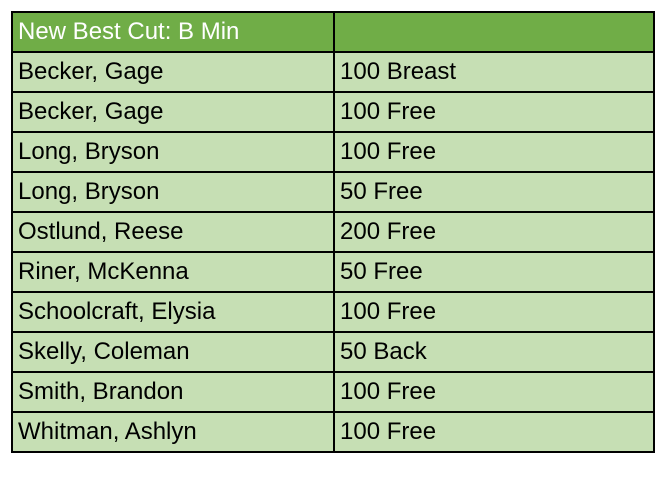 The image size is (666, 482). I want to click on swimmer-name-cell: Whitman, Ashlyn, so click(173, 432).